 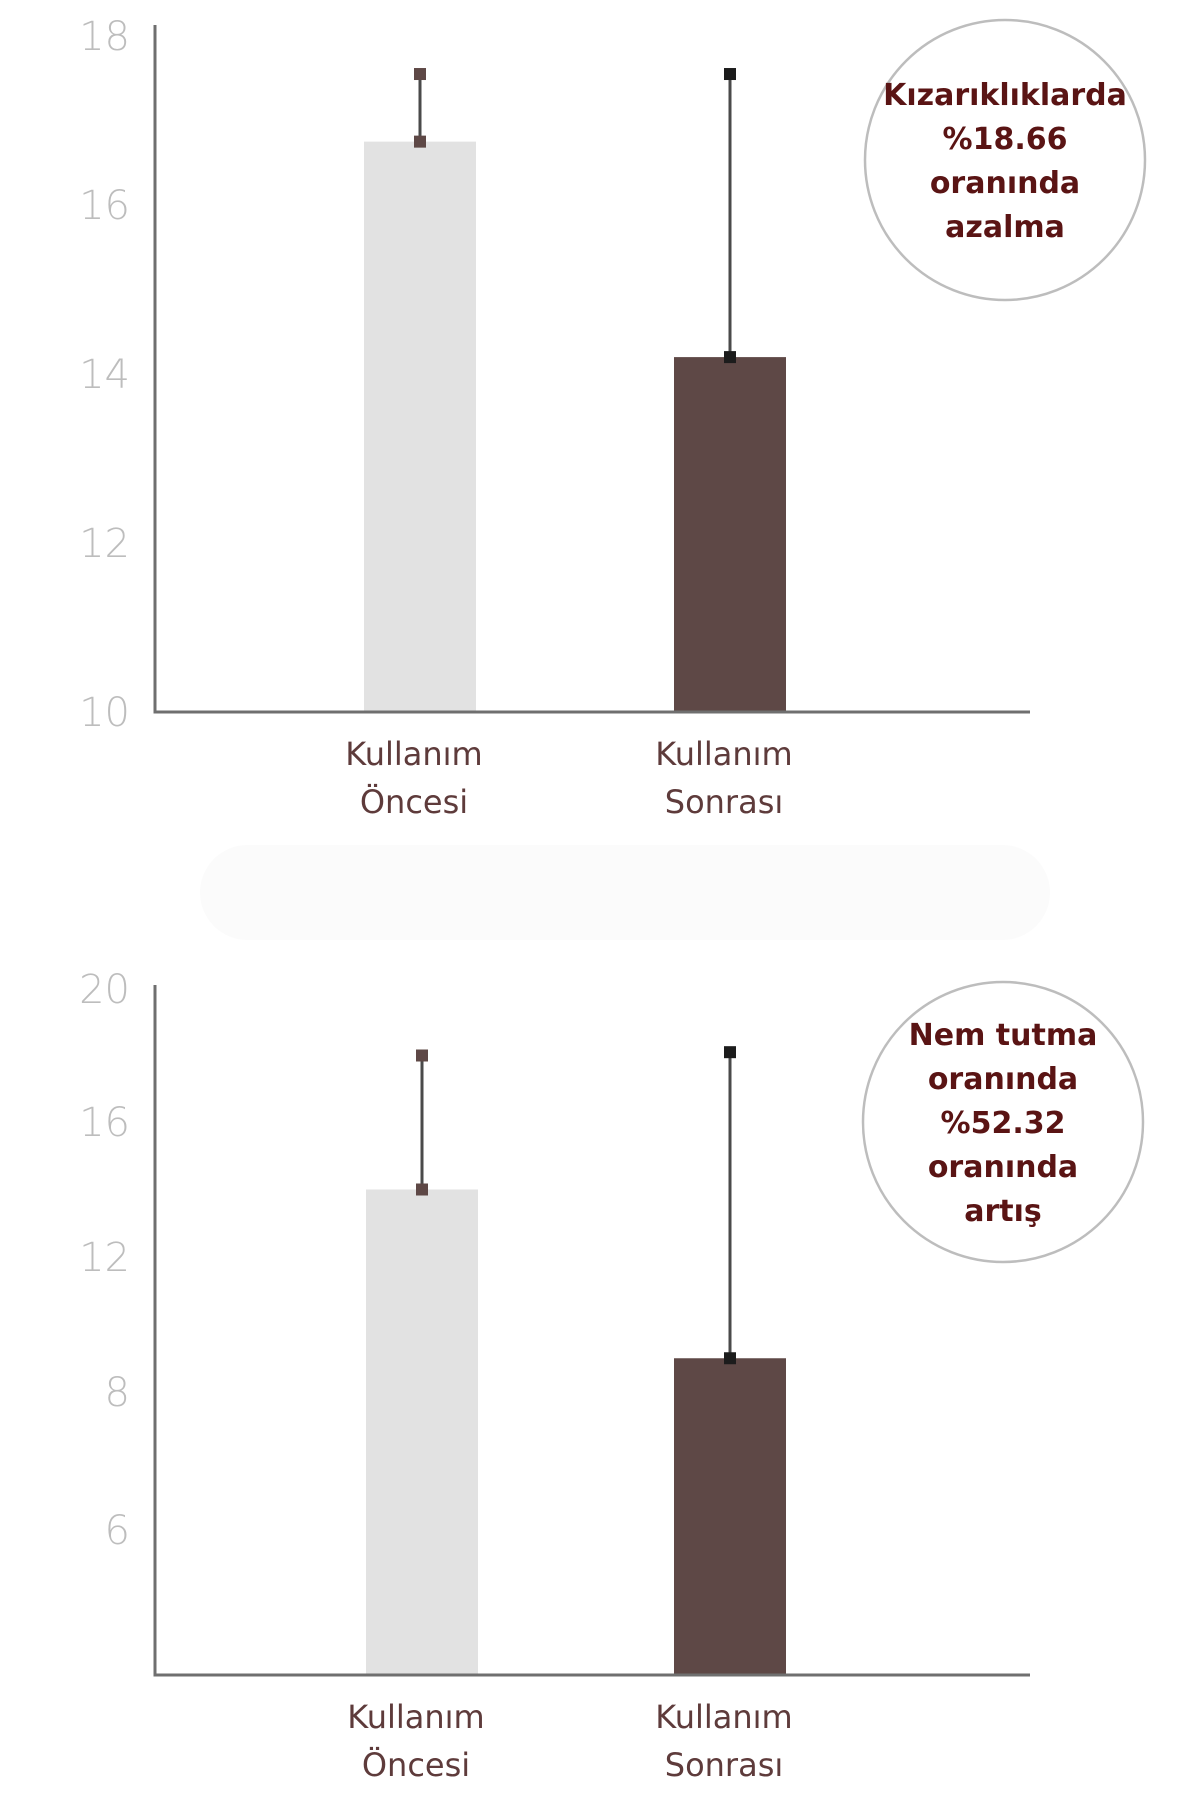 What do you see at coordinates (1005, 227) in the screenshot?
I see `annotation-text: azalma` at bounding box center [1005, 227].